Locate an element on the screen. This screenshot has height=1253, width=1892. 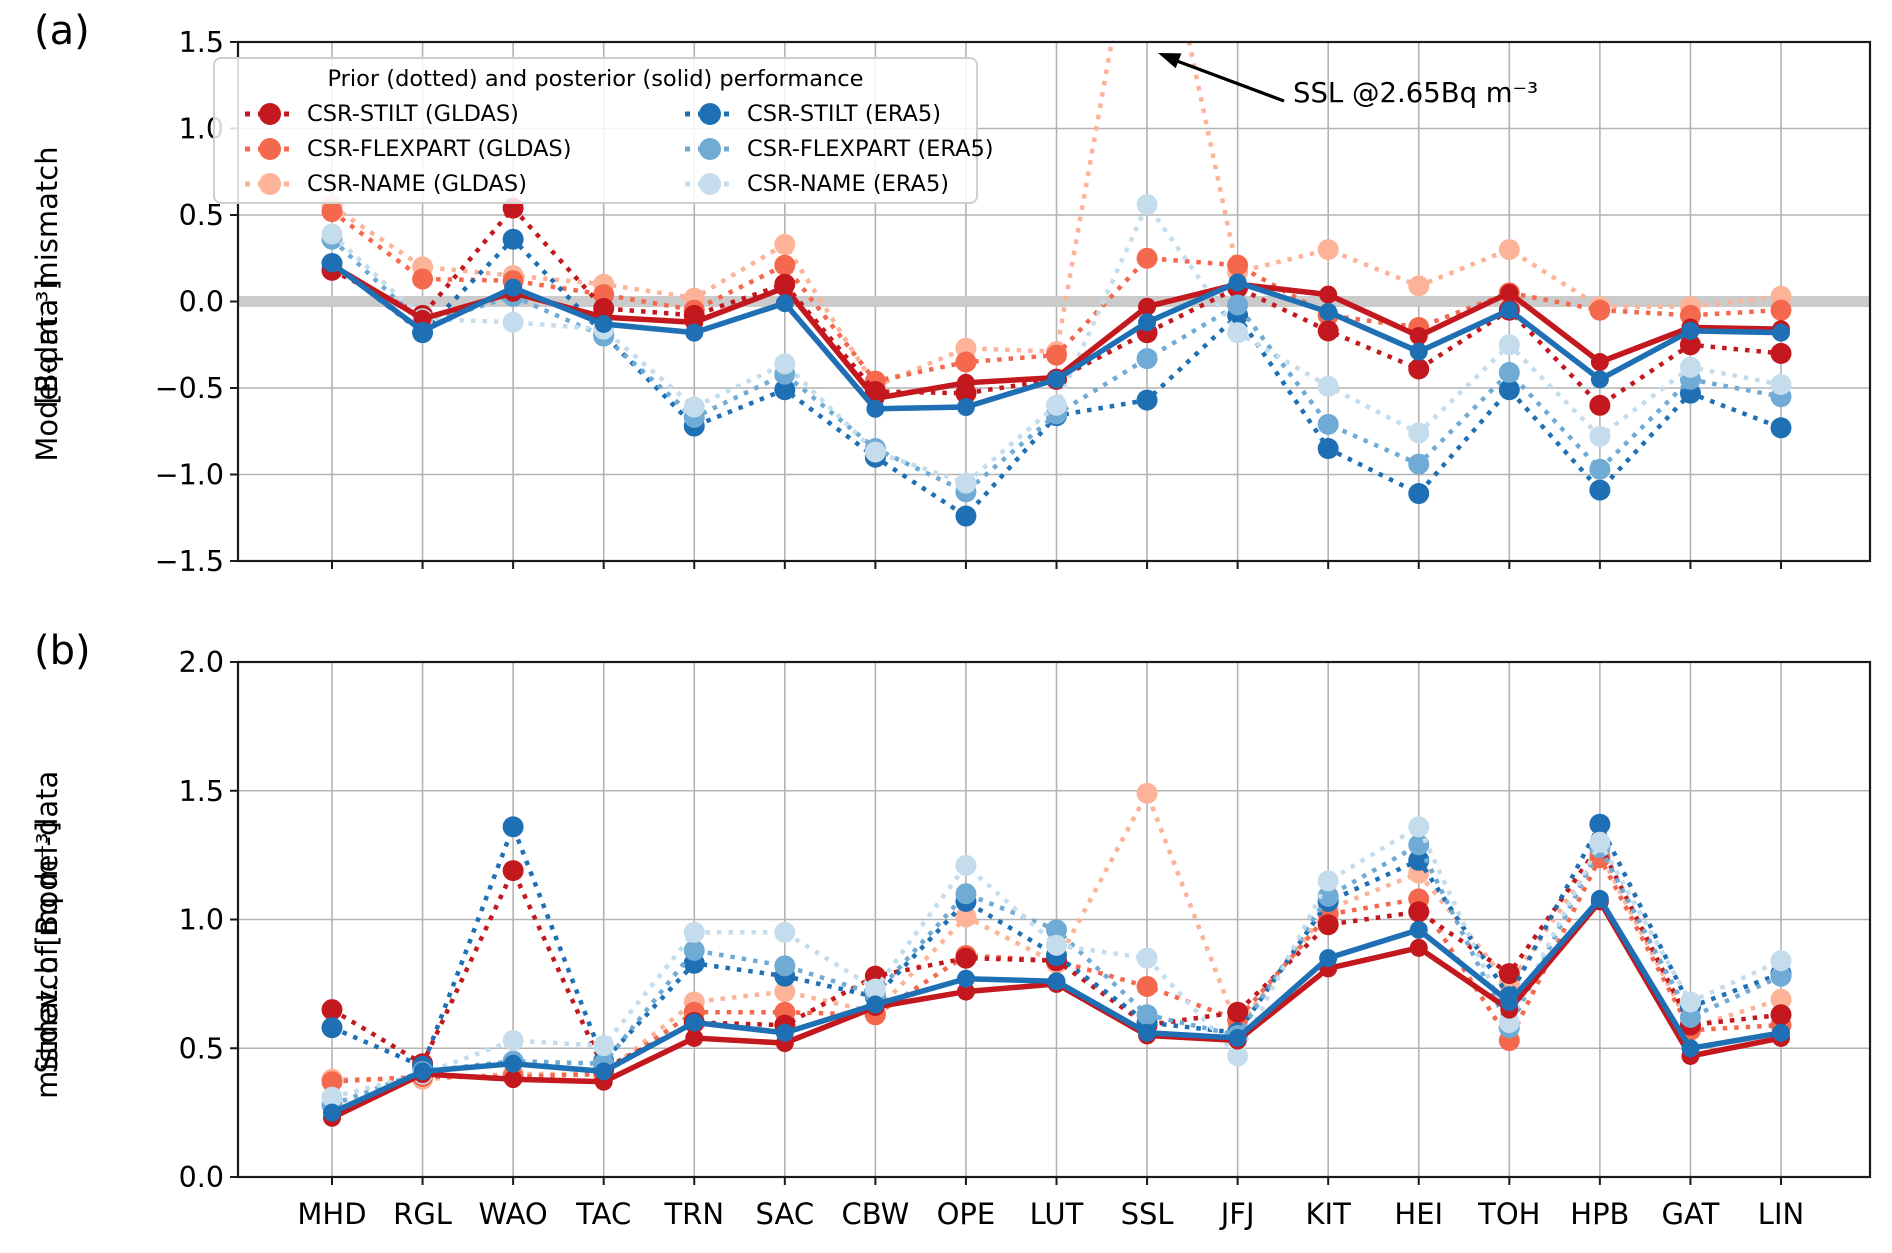
series-prior-csr-flexpart-era5-marker-TOH is located at coordinates (1509, 372).